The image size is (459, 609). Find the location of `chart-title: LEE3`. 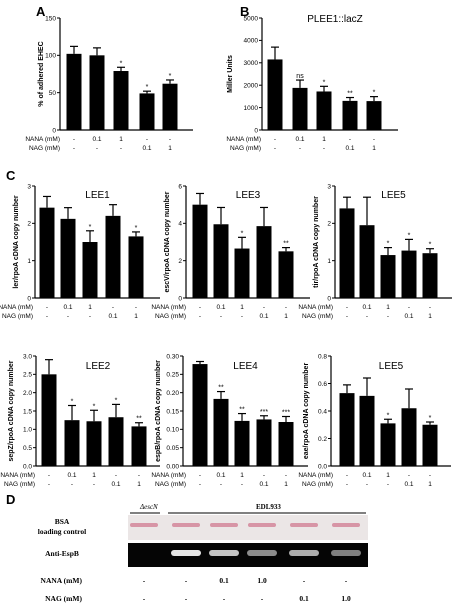

chart-title: LEE3 is located at coordinates (248, 195).